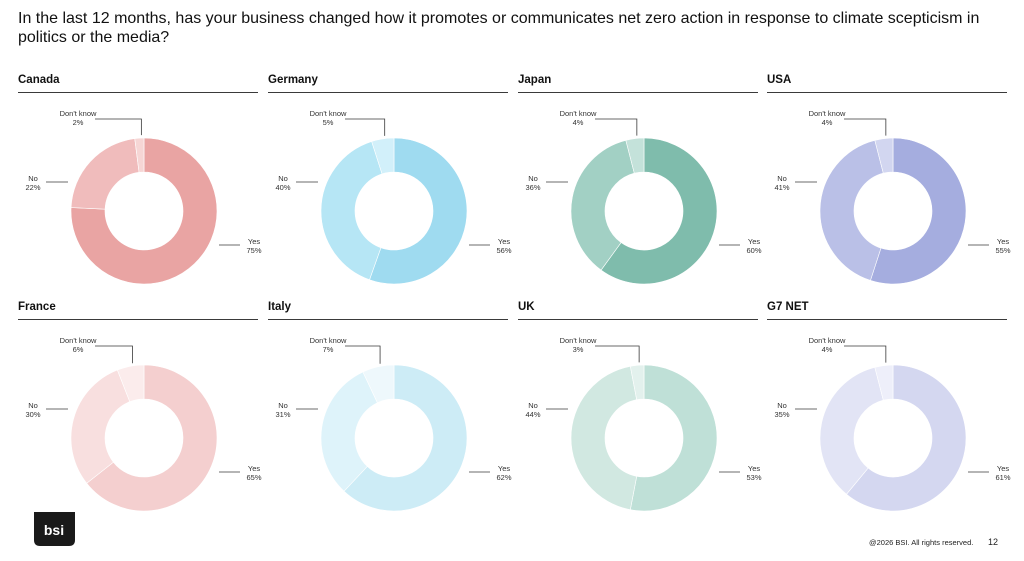 This screenshot has height=561, width=1024. I want to click on slice-yes-japan, so click(659, 211).